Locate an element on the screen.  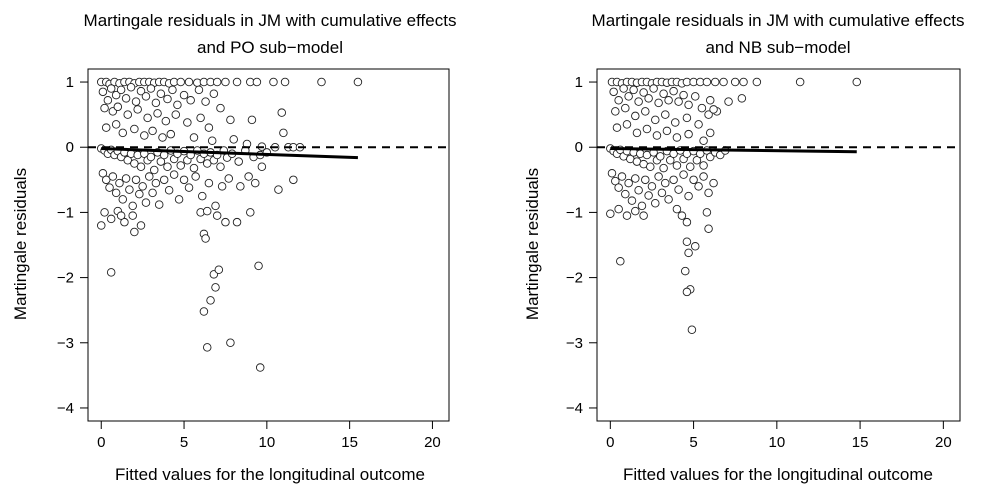
trend-line is located at coordinates (229, 153).